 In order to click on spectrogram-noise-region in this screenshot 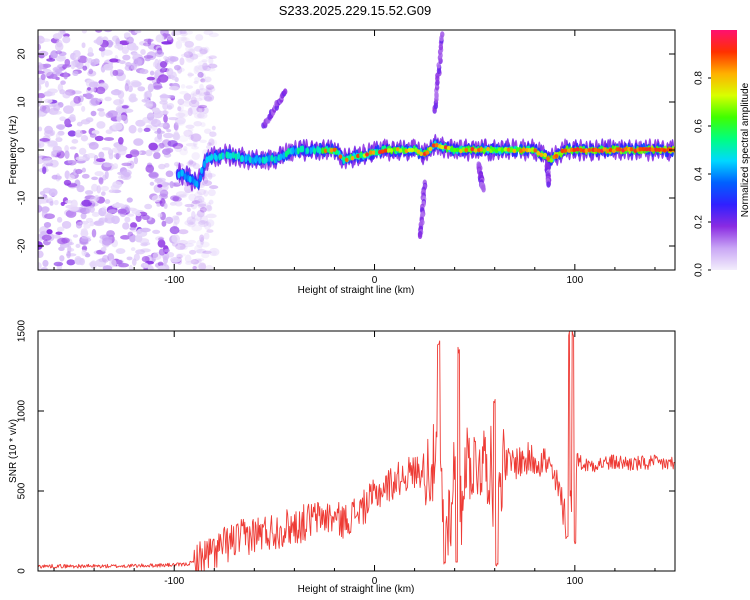, I will do `click(129, 150)`.